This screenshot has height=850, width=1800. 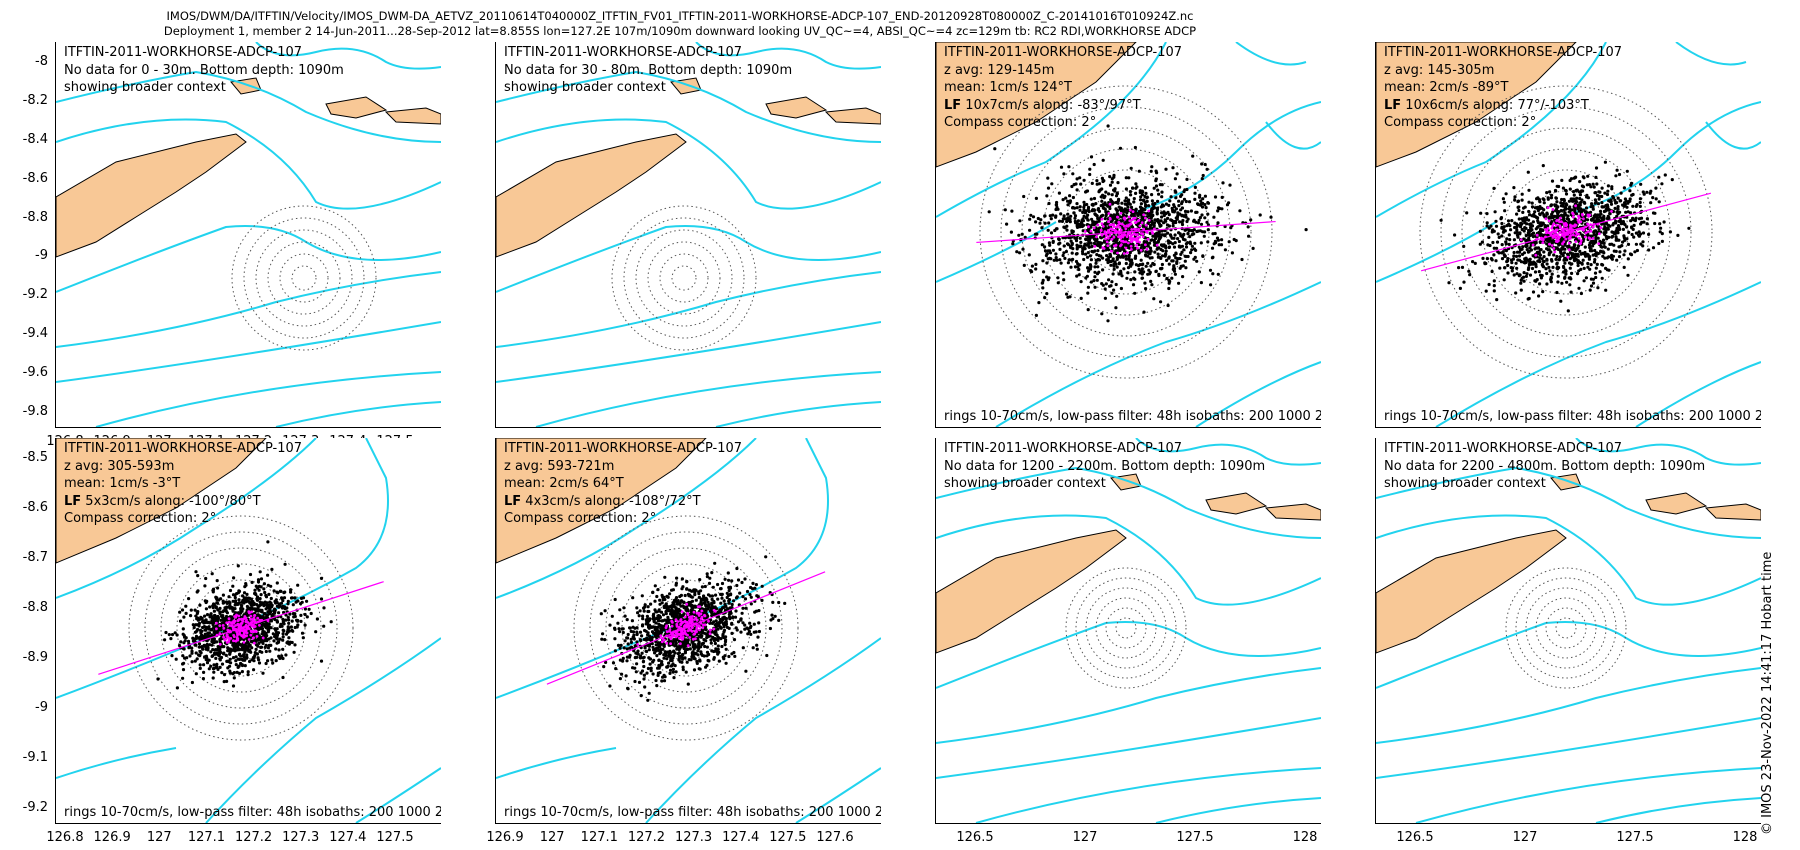 I want to click on panel-info-line: z avg: 129-145m, so click(x=999, y=70).